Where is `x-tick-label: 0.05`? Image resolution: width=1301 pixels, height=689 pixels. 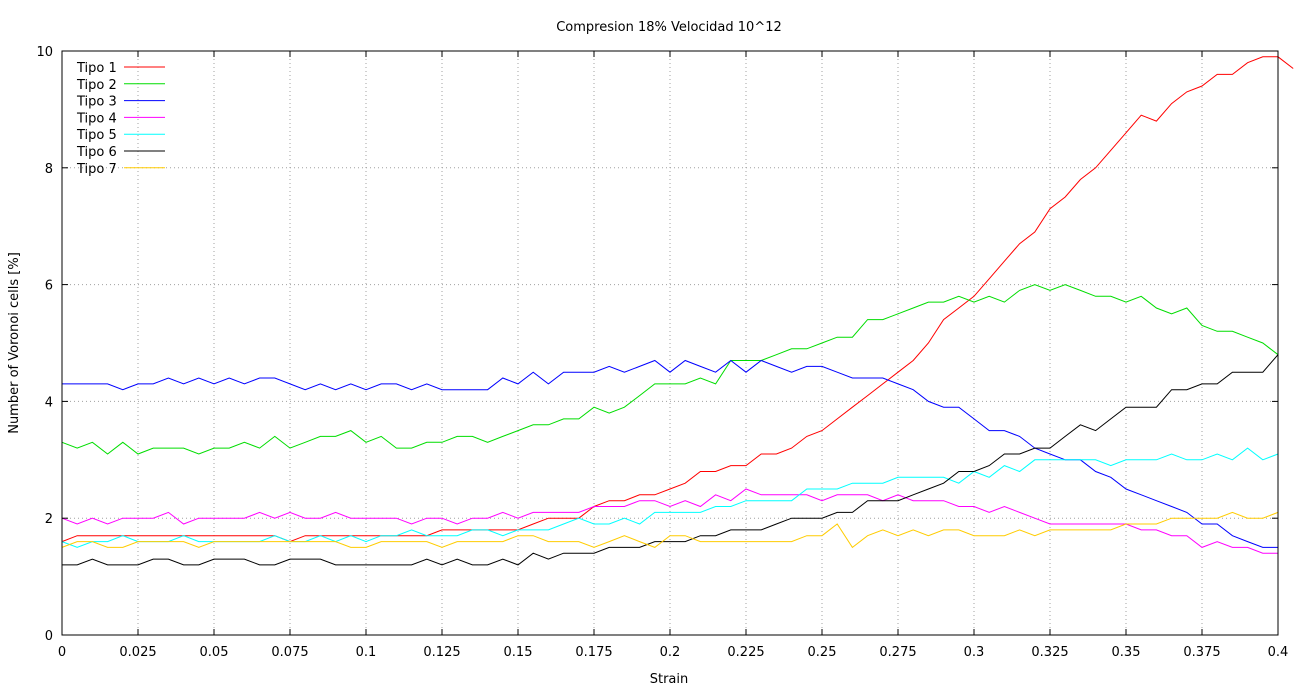
x-tick-label: 0.05 is located at coordinates (214, 652).